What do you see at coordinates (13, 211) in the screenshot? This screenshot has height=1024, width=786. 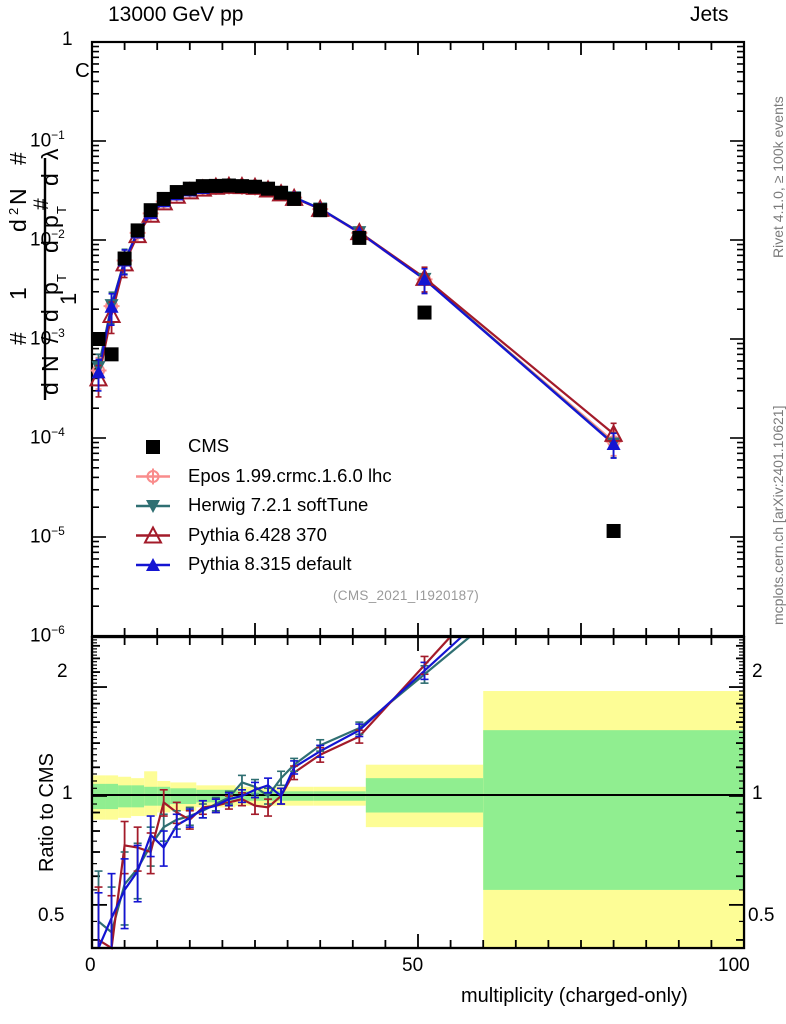 I see `yaxis-sup2: 2` at bounding box center [13, 211].